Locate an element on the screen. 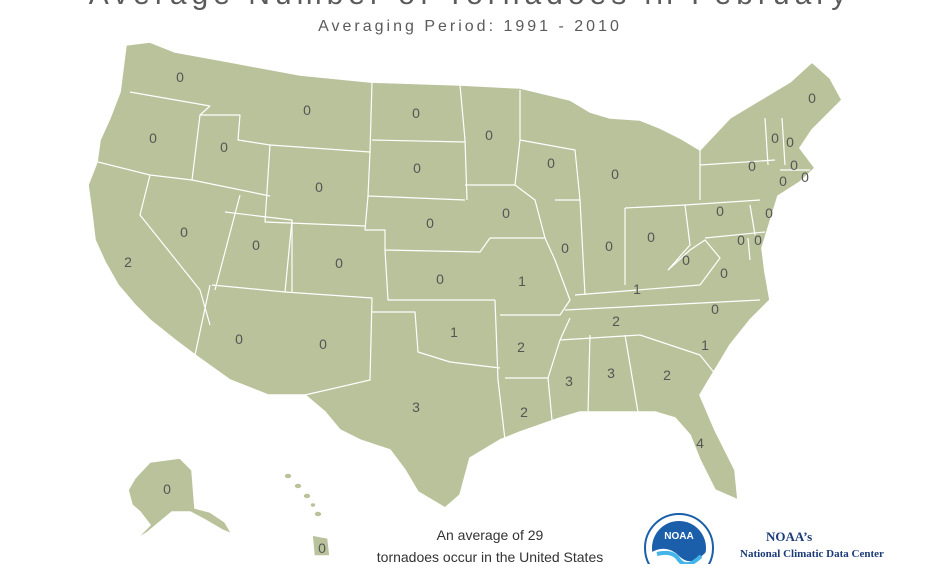 This screenshot has height=568, width=940. value-MO: 1 is located at coordinates (522, 281).